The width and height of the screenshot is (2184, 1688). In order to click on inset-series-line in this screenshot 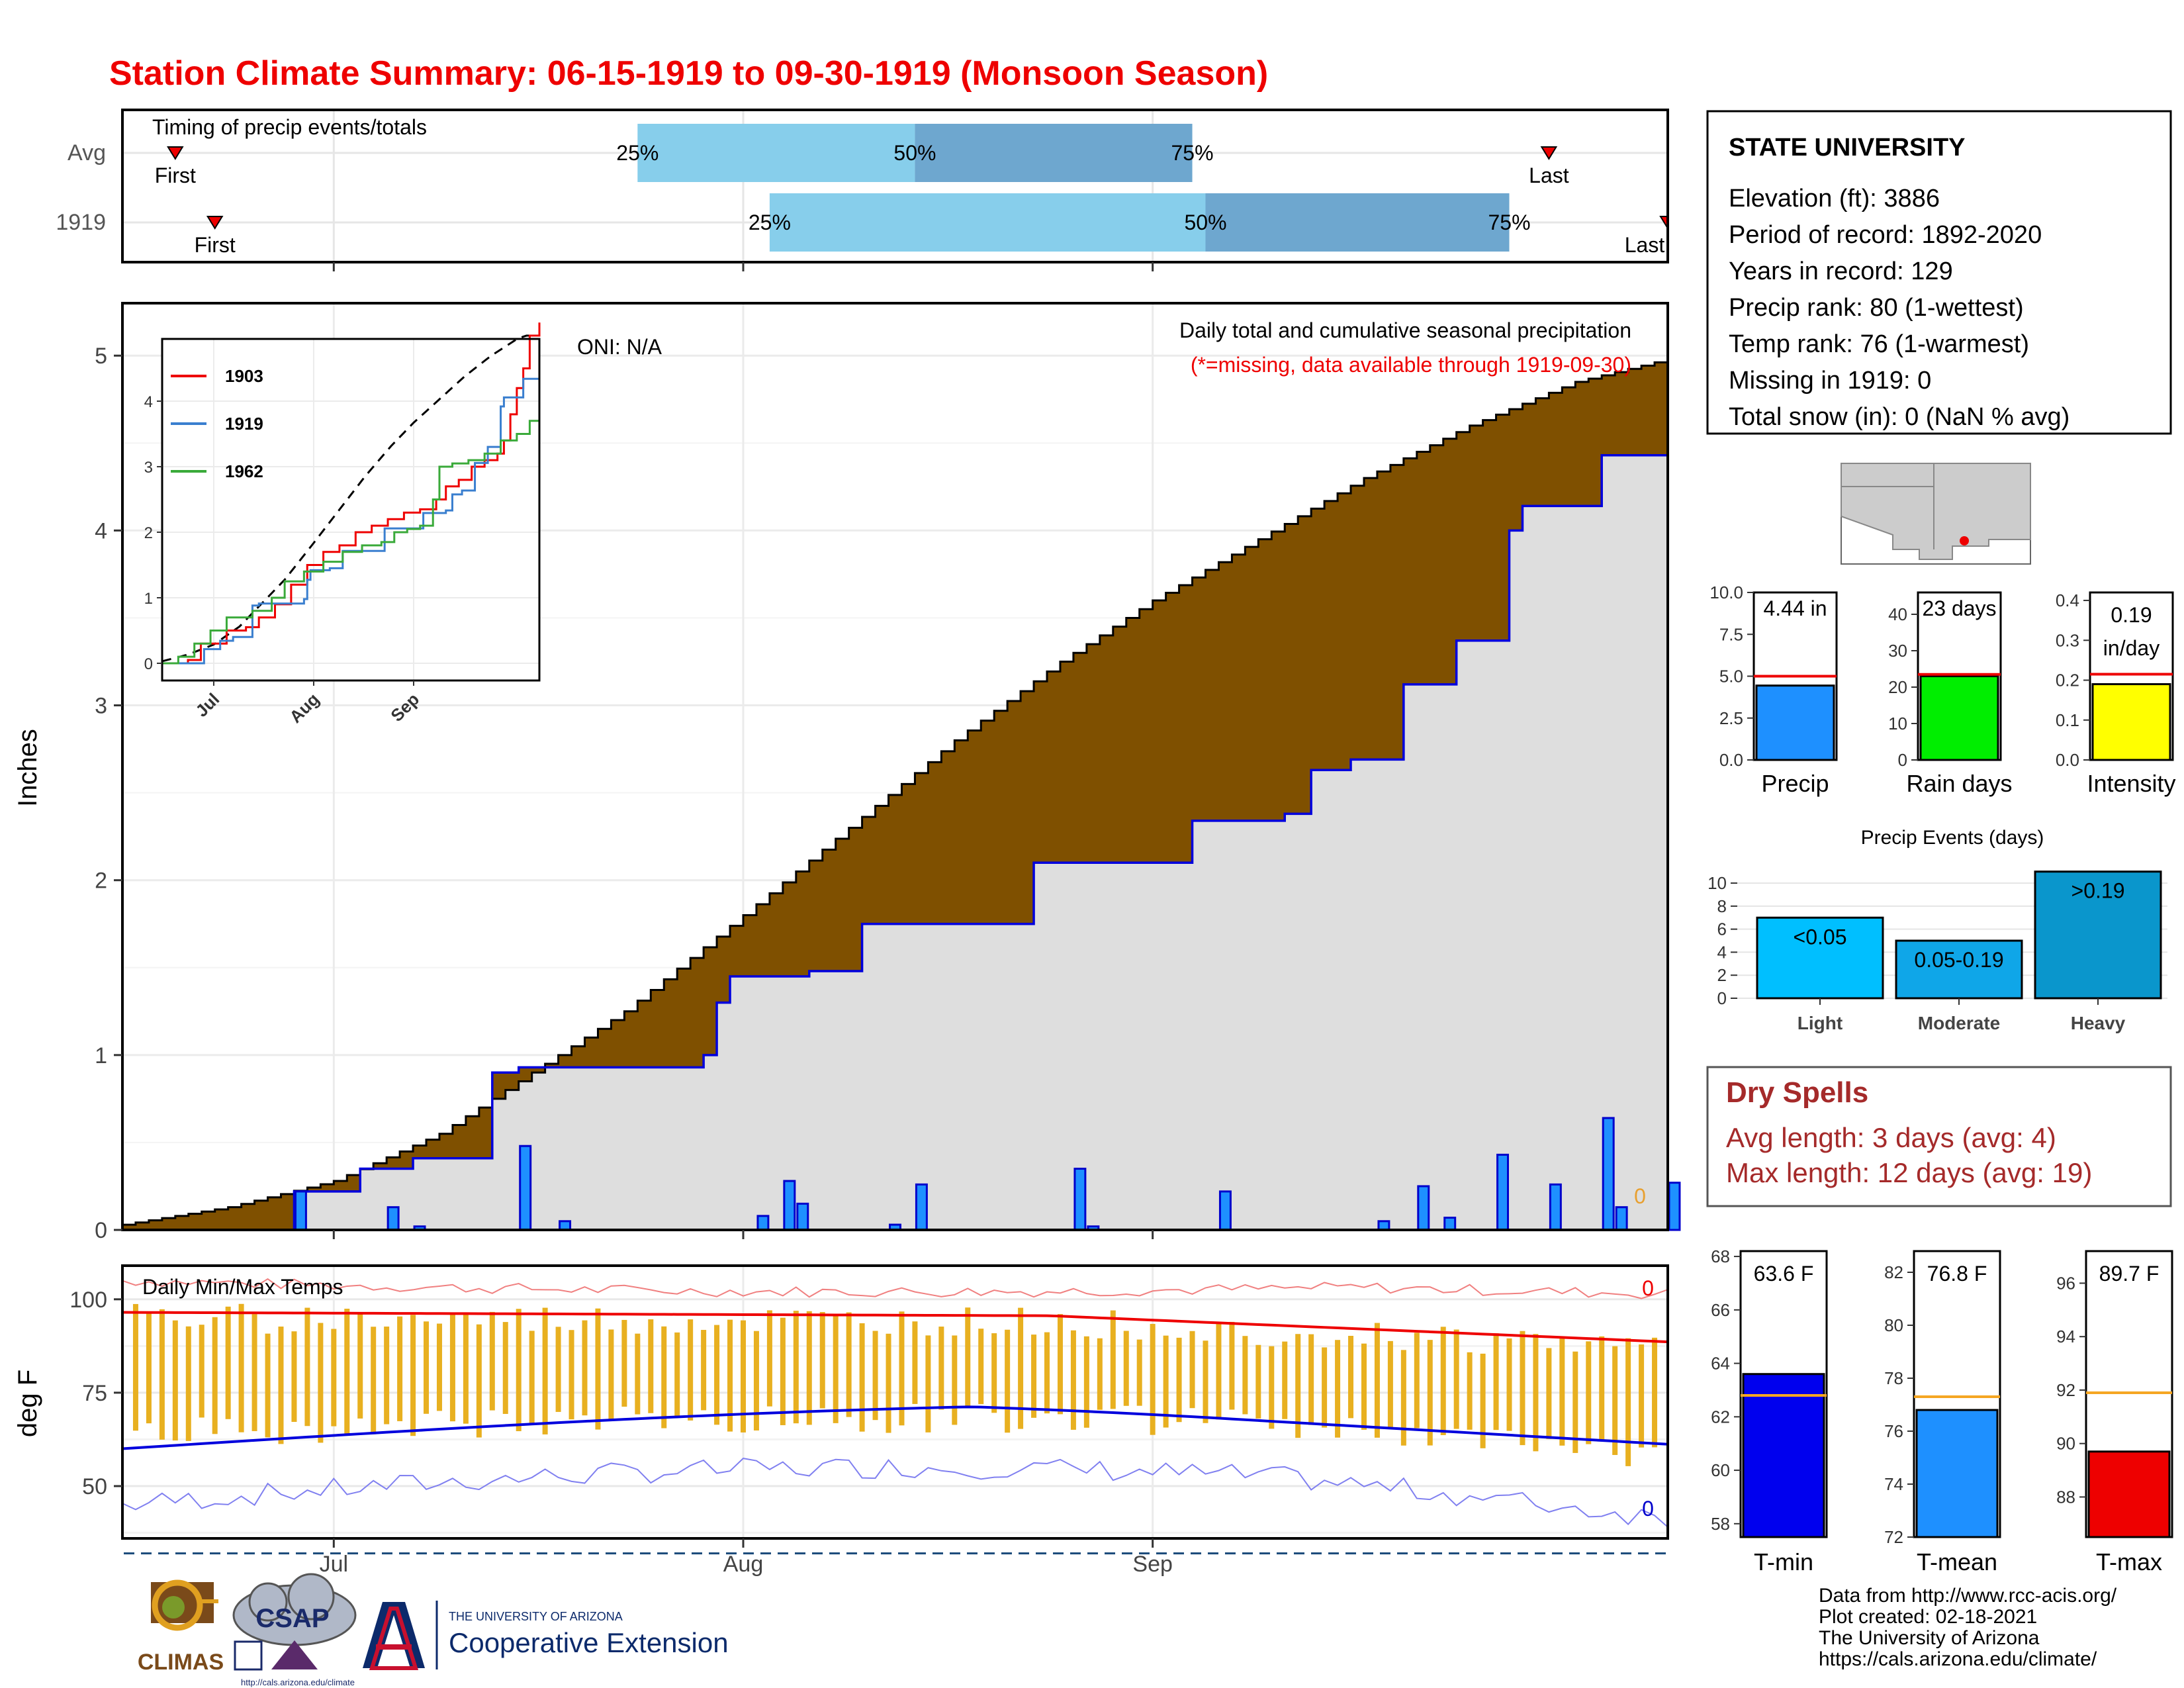, I will do `click(351, 536)`.